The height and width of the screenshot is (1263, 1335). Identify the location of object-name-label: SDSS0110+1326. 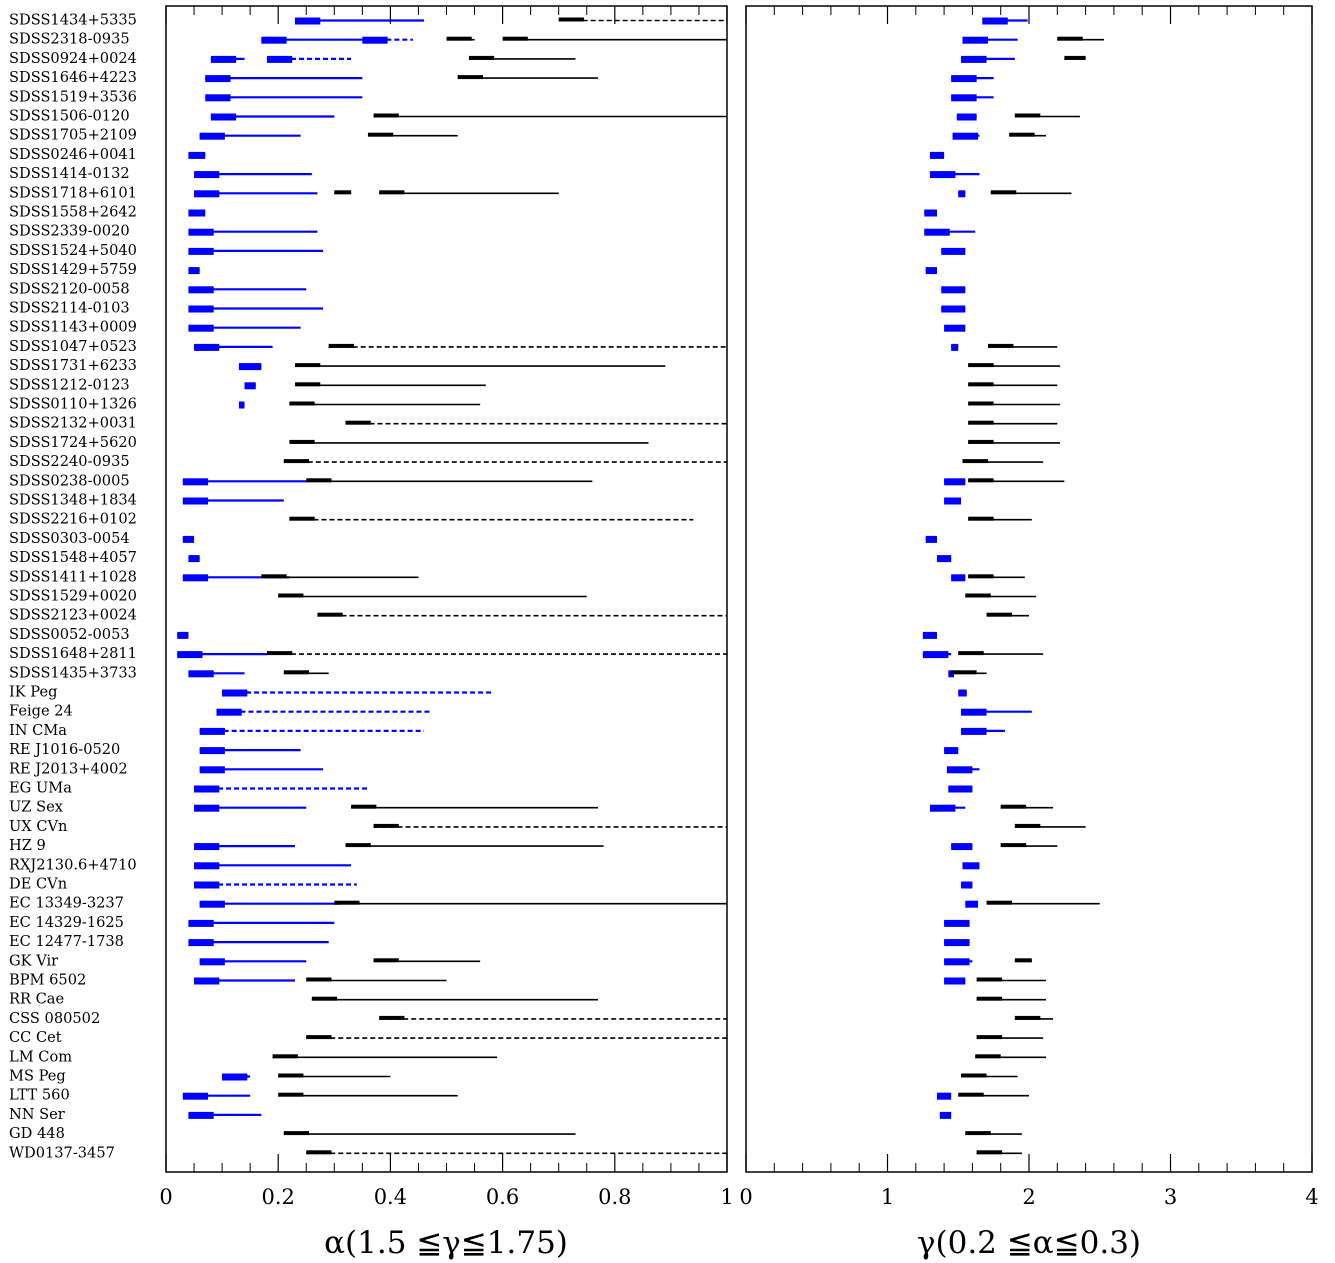
(73, 404).